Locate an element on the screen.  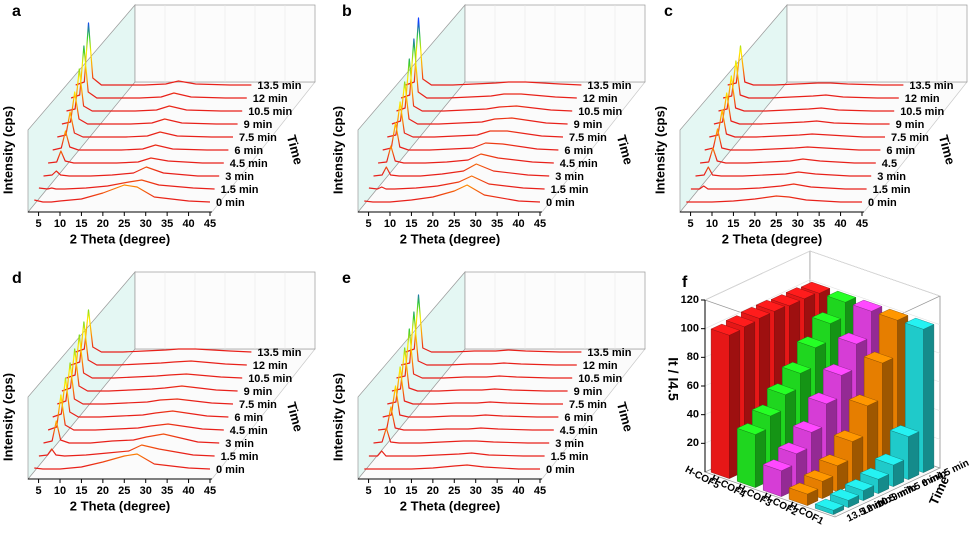
y-tick-label: 20 is located at coordinates (693, 443).